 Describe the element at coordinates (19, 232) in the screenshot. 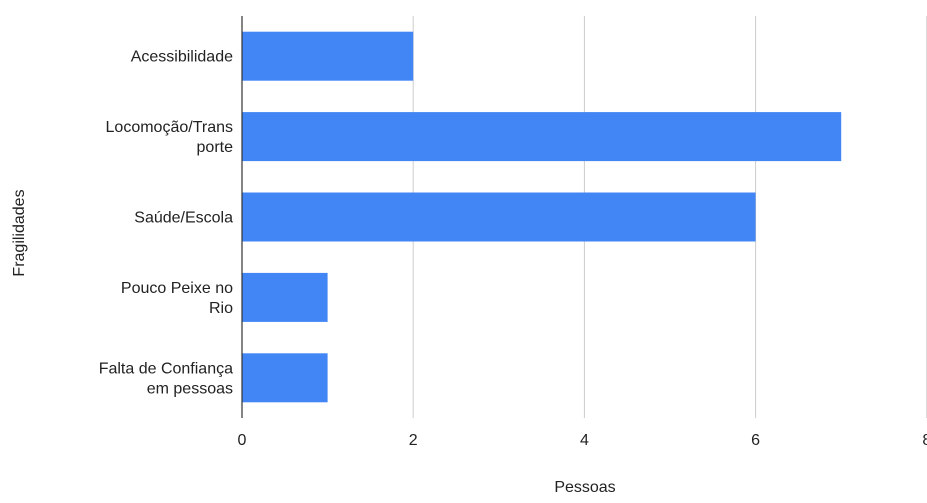

I see `y-axis-title: Fragilidades` at that location.